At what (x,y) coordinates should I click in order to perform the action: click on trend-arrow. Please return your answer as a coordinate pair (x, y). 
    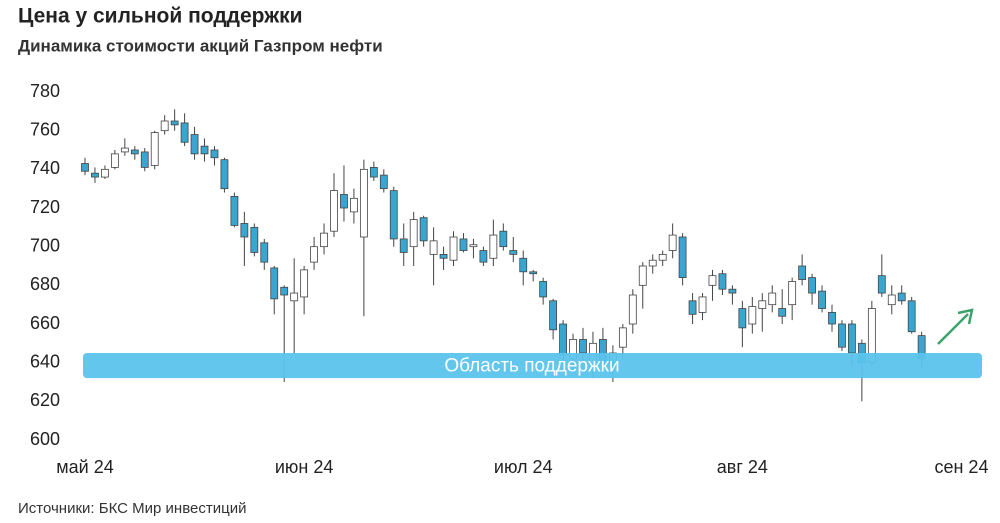
    Looking at the image, I should click on (955, 326).